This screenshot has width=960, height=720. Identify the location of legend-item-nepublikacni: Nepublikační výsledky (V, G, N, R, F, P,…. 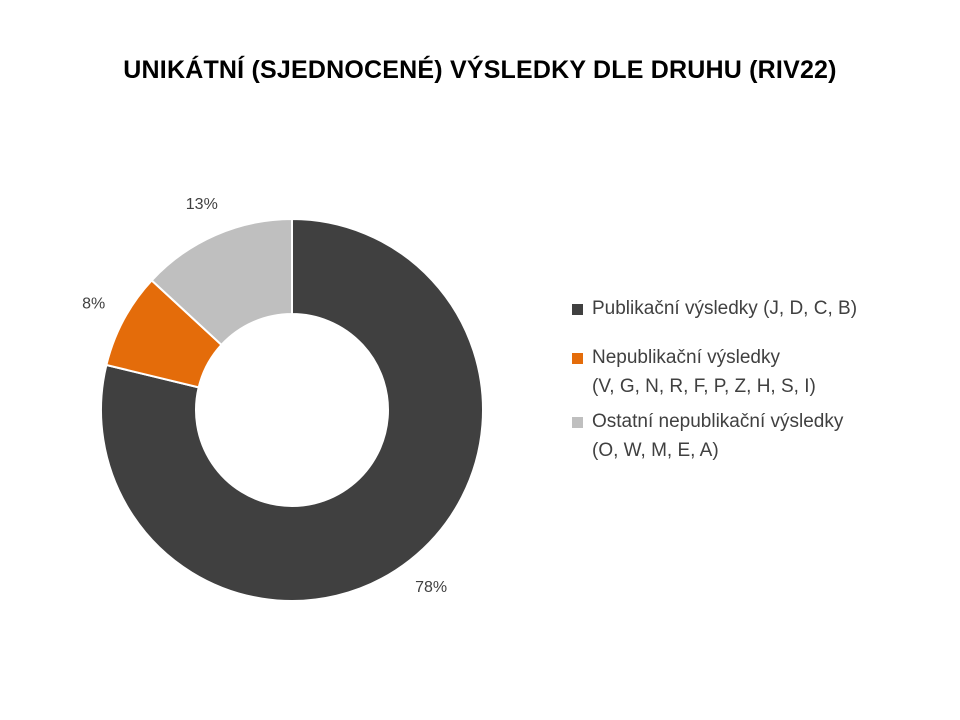
(752, 372).